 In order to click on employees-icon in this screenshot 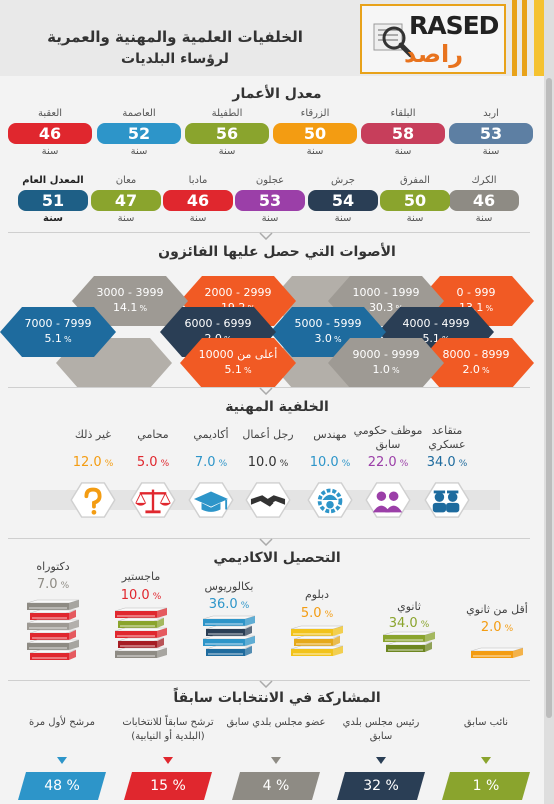, I will do `click(388, 500)`.